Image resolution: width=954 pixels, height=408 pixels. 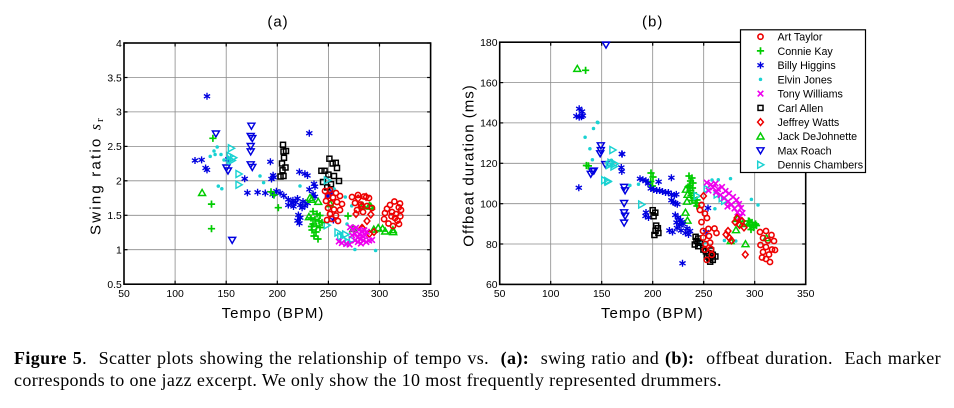 What do you see at coordinates (806, 52) in the screenshot?
I see `svg-text: Connie Kay` at bounding box center [806, 52].